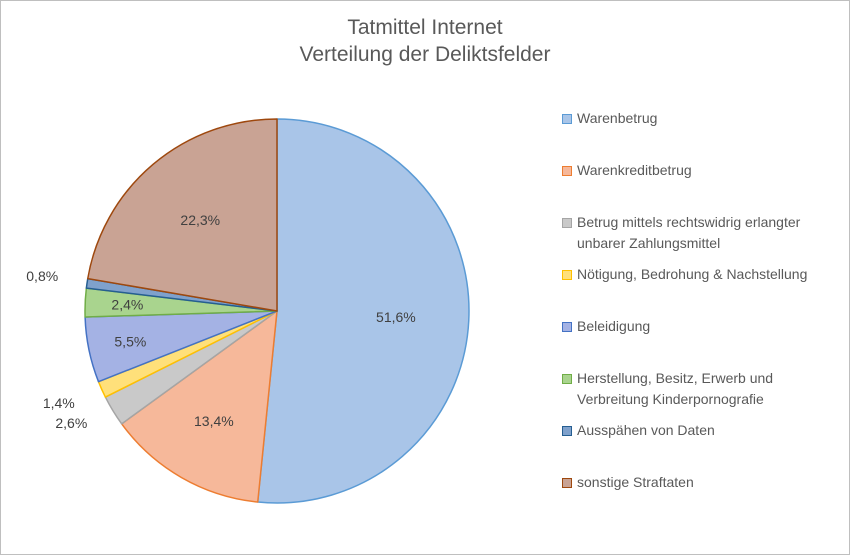 The height and width of the screenshot is (555, 850). What do you see at coordinates (71, 423) in the screenshot?
I see `data-label-3: 2,6%` at bounding box center [71, 423].